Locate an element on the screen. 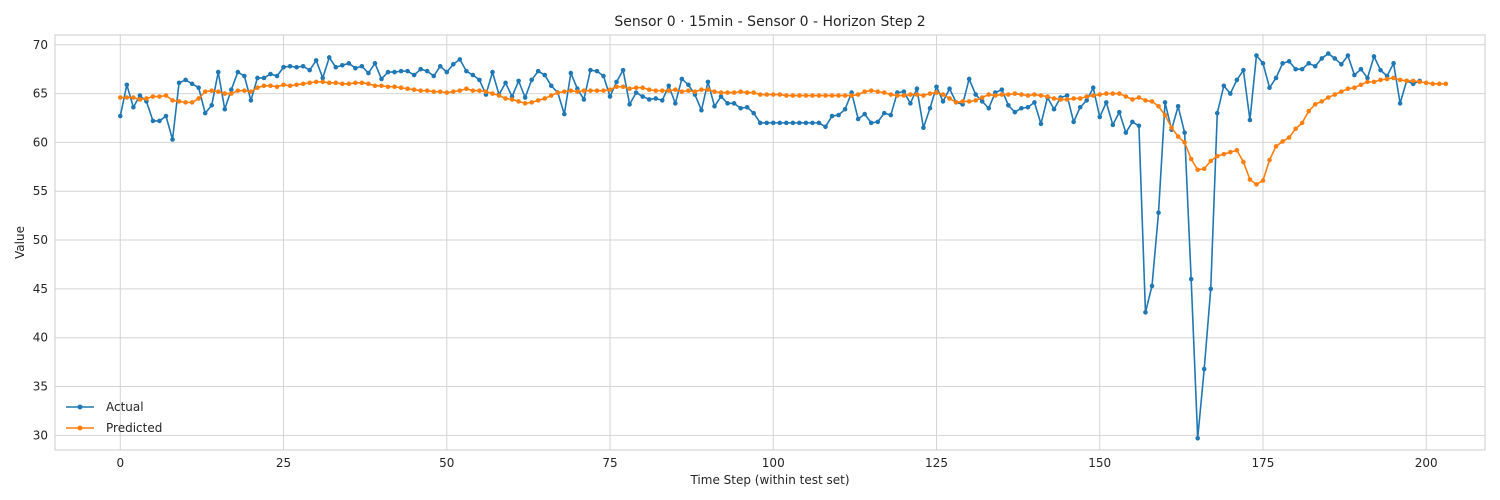 This screenshot has width=1500, height=500. legend-label: Actual is located at coordinates (125, 407).